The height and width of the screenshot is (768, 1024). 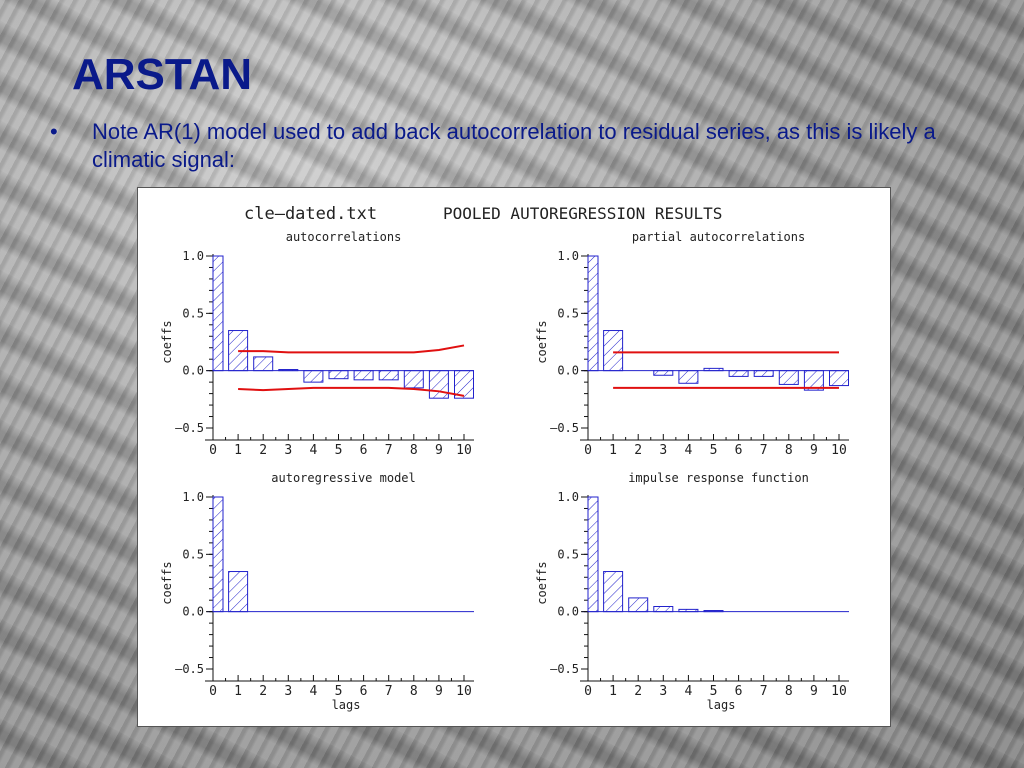 What do you see at coordinates (162, 74) in the screenshot?
I see `slide-title: ARSTAN` at bounding box center [162, 74].